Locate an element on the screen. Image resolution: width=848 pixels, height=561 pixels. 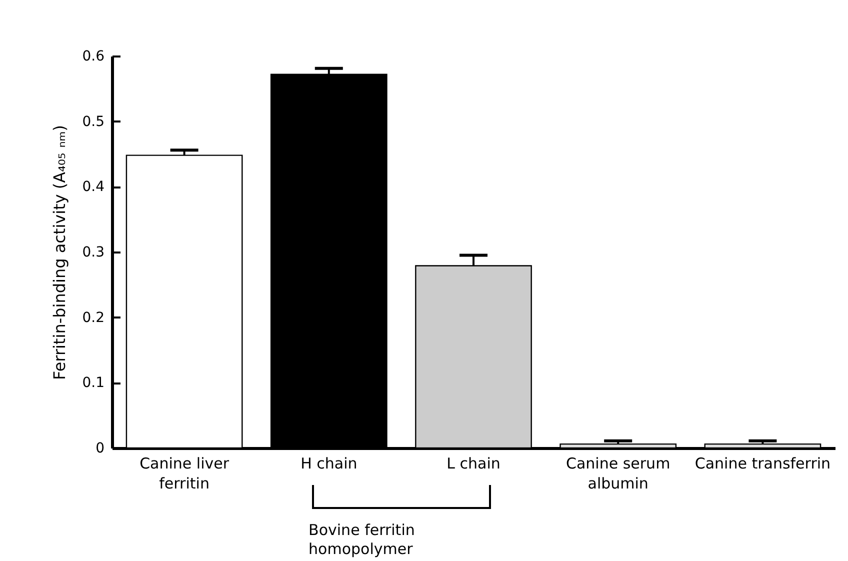
x-tick-label: L chain is located at coordinates (473, 463).